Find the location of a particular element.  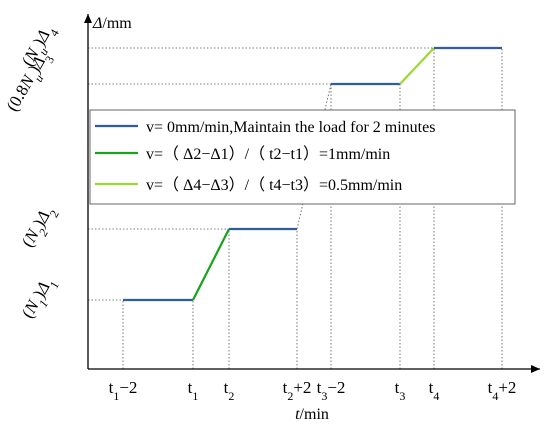

x-tick-label-3: t2 is located at coordinates (229, 390).